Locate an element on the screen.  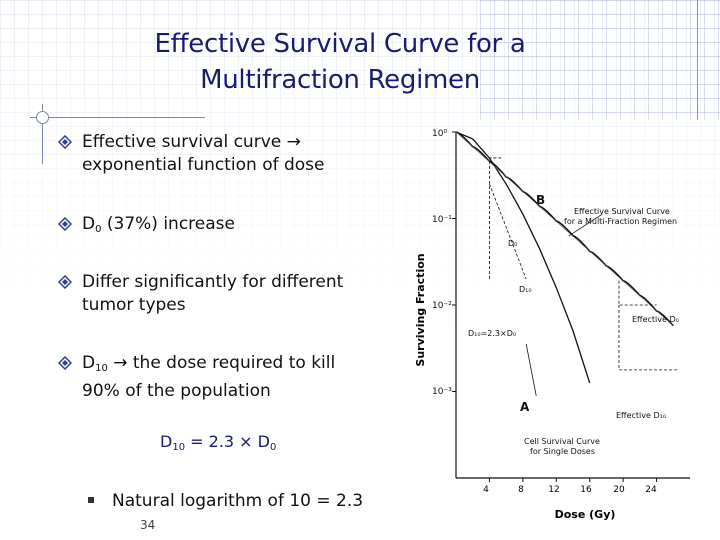
y-tick-label: 10⁻³ is located at coordinates (442, 392).